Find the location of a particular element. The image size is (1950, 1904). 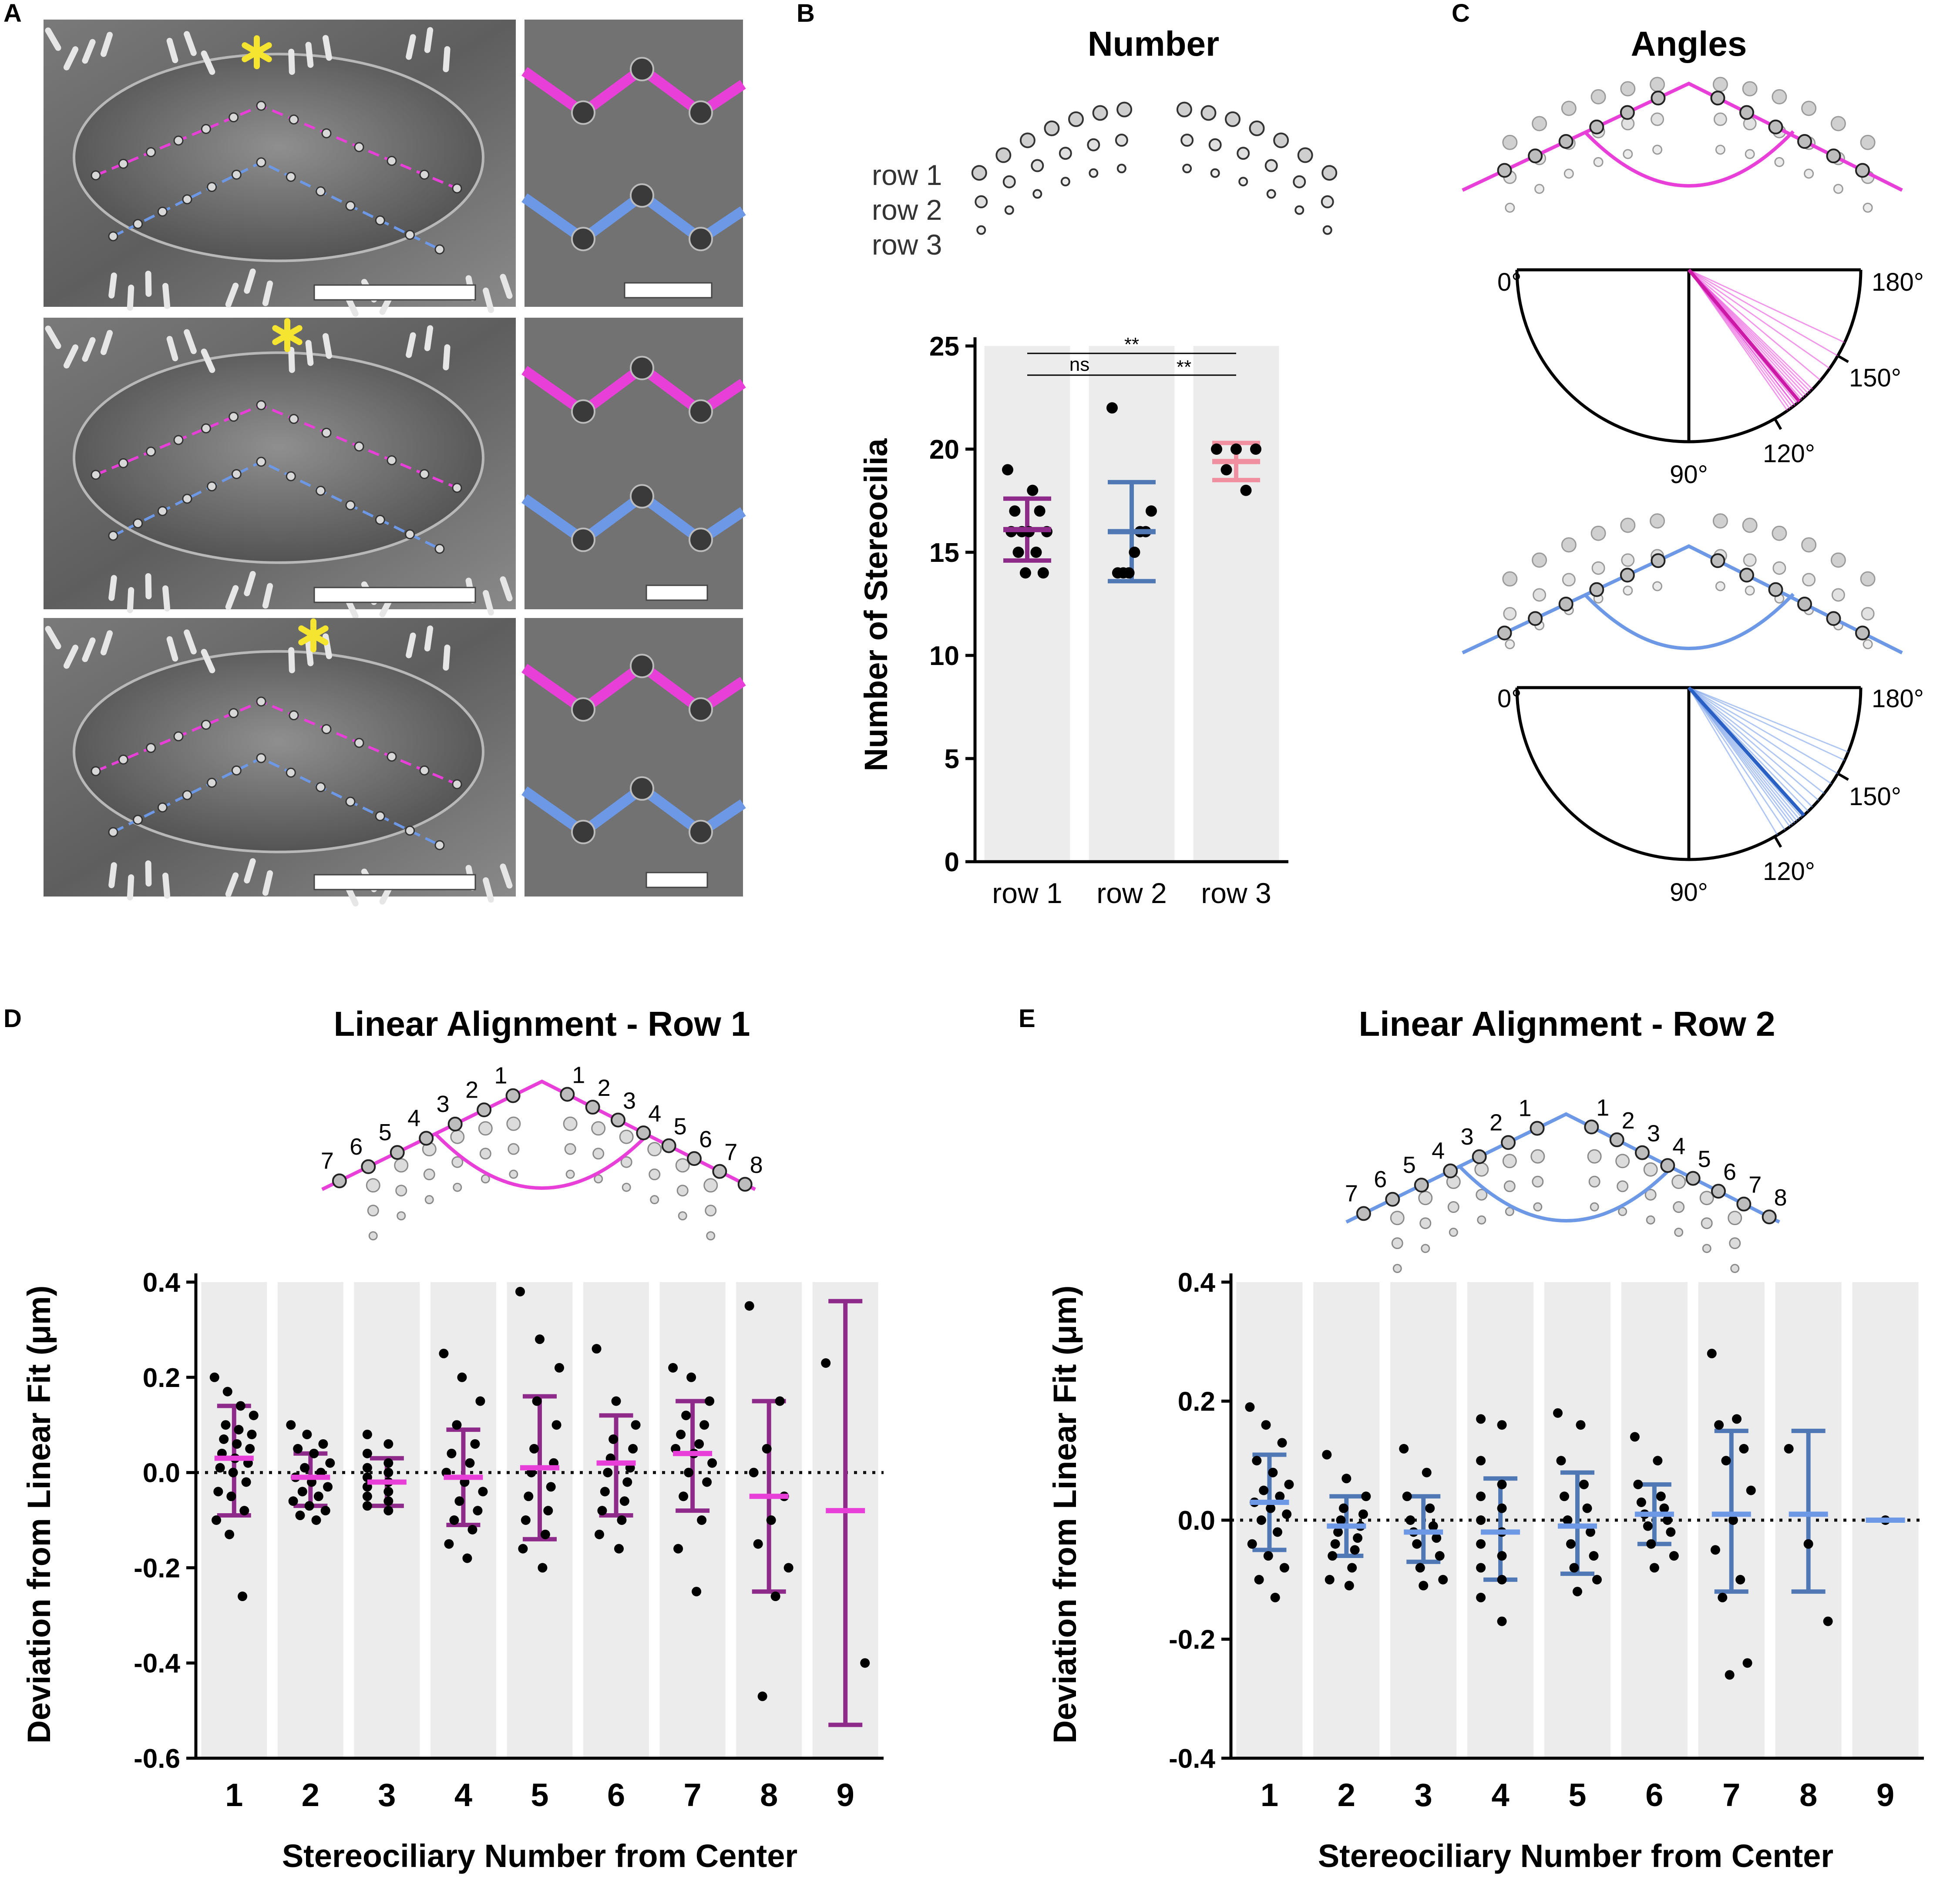

x-tick-label: 9 is located at coordinates (1885, 1795).